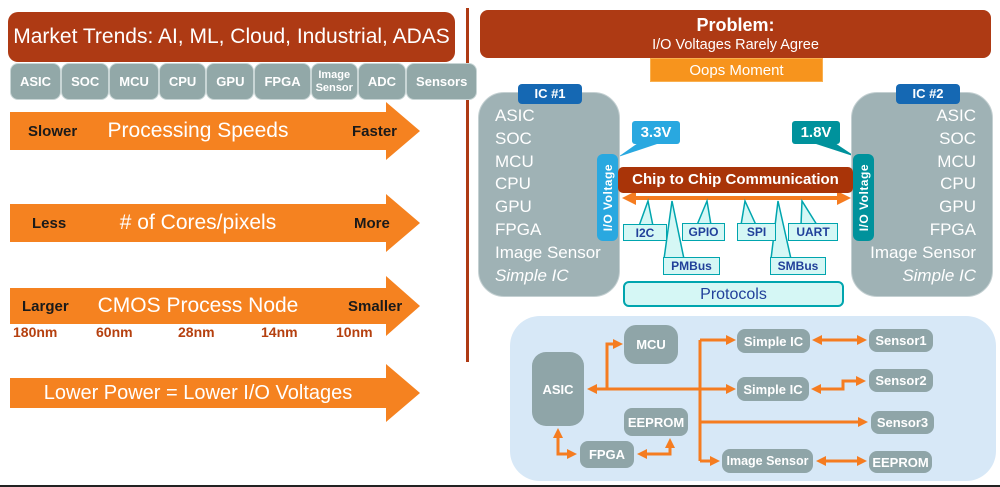 The width and height of the screenshot is (1000, 487). Describe the element at coordinates (957, 138) in the screenshot. I see `ic2-item: SOC` at that location.